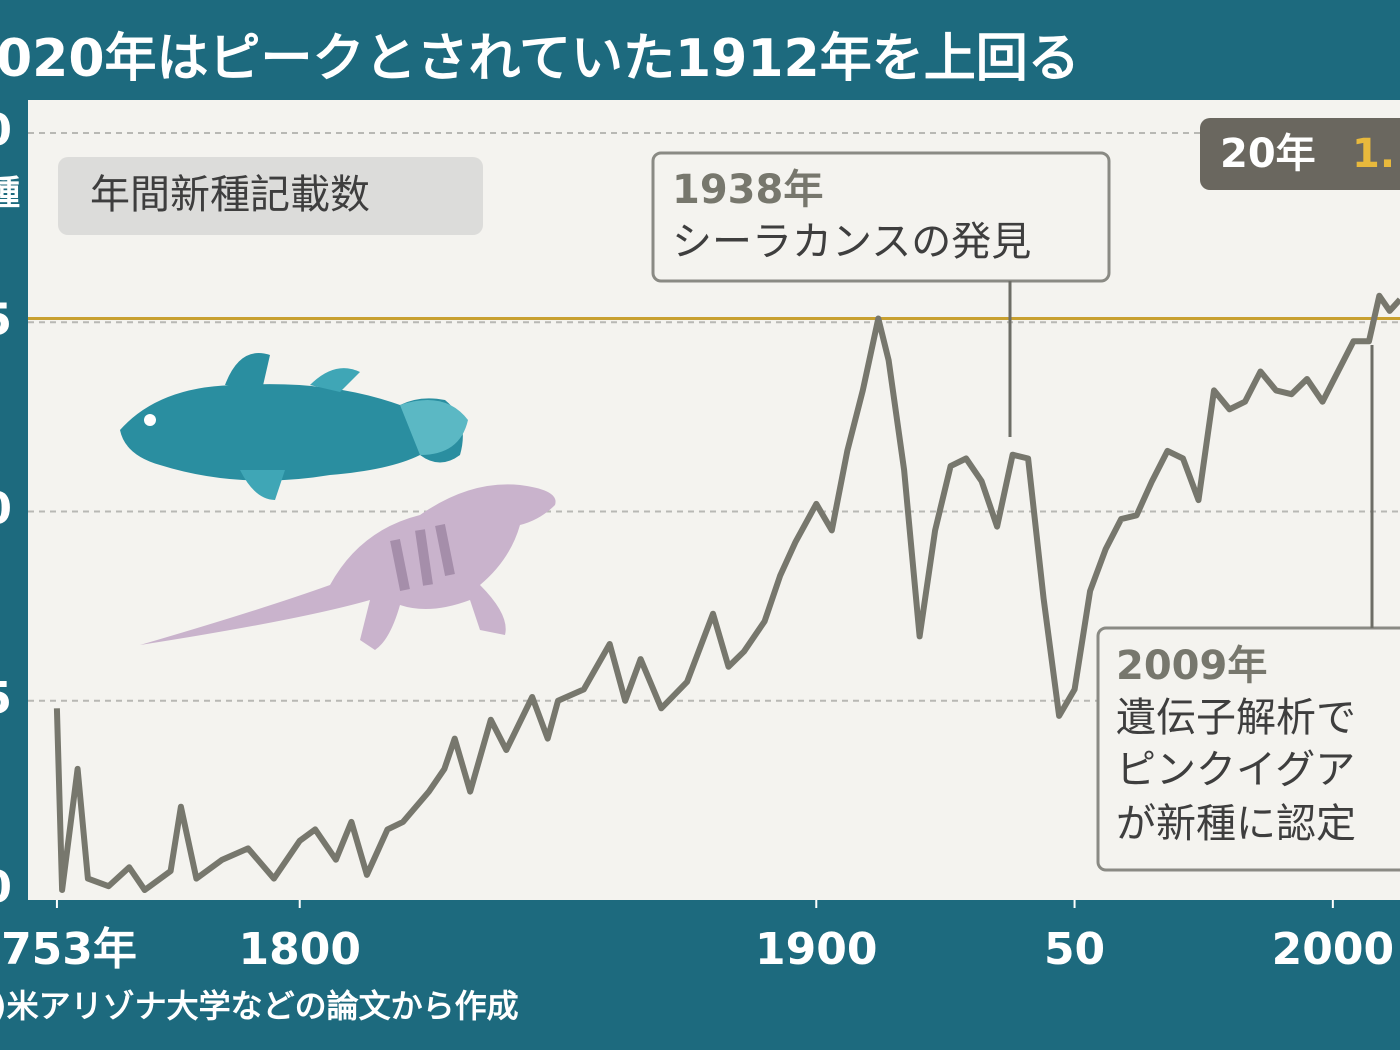 The height and width of the screenshot is (1050, 1400). Describe the element at coordinates (299, 949) in the screenshot. I see `x-tick-label: 1800` at that location.